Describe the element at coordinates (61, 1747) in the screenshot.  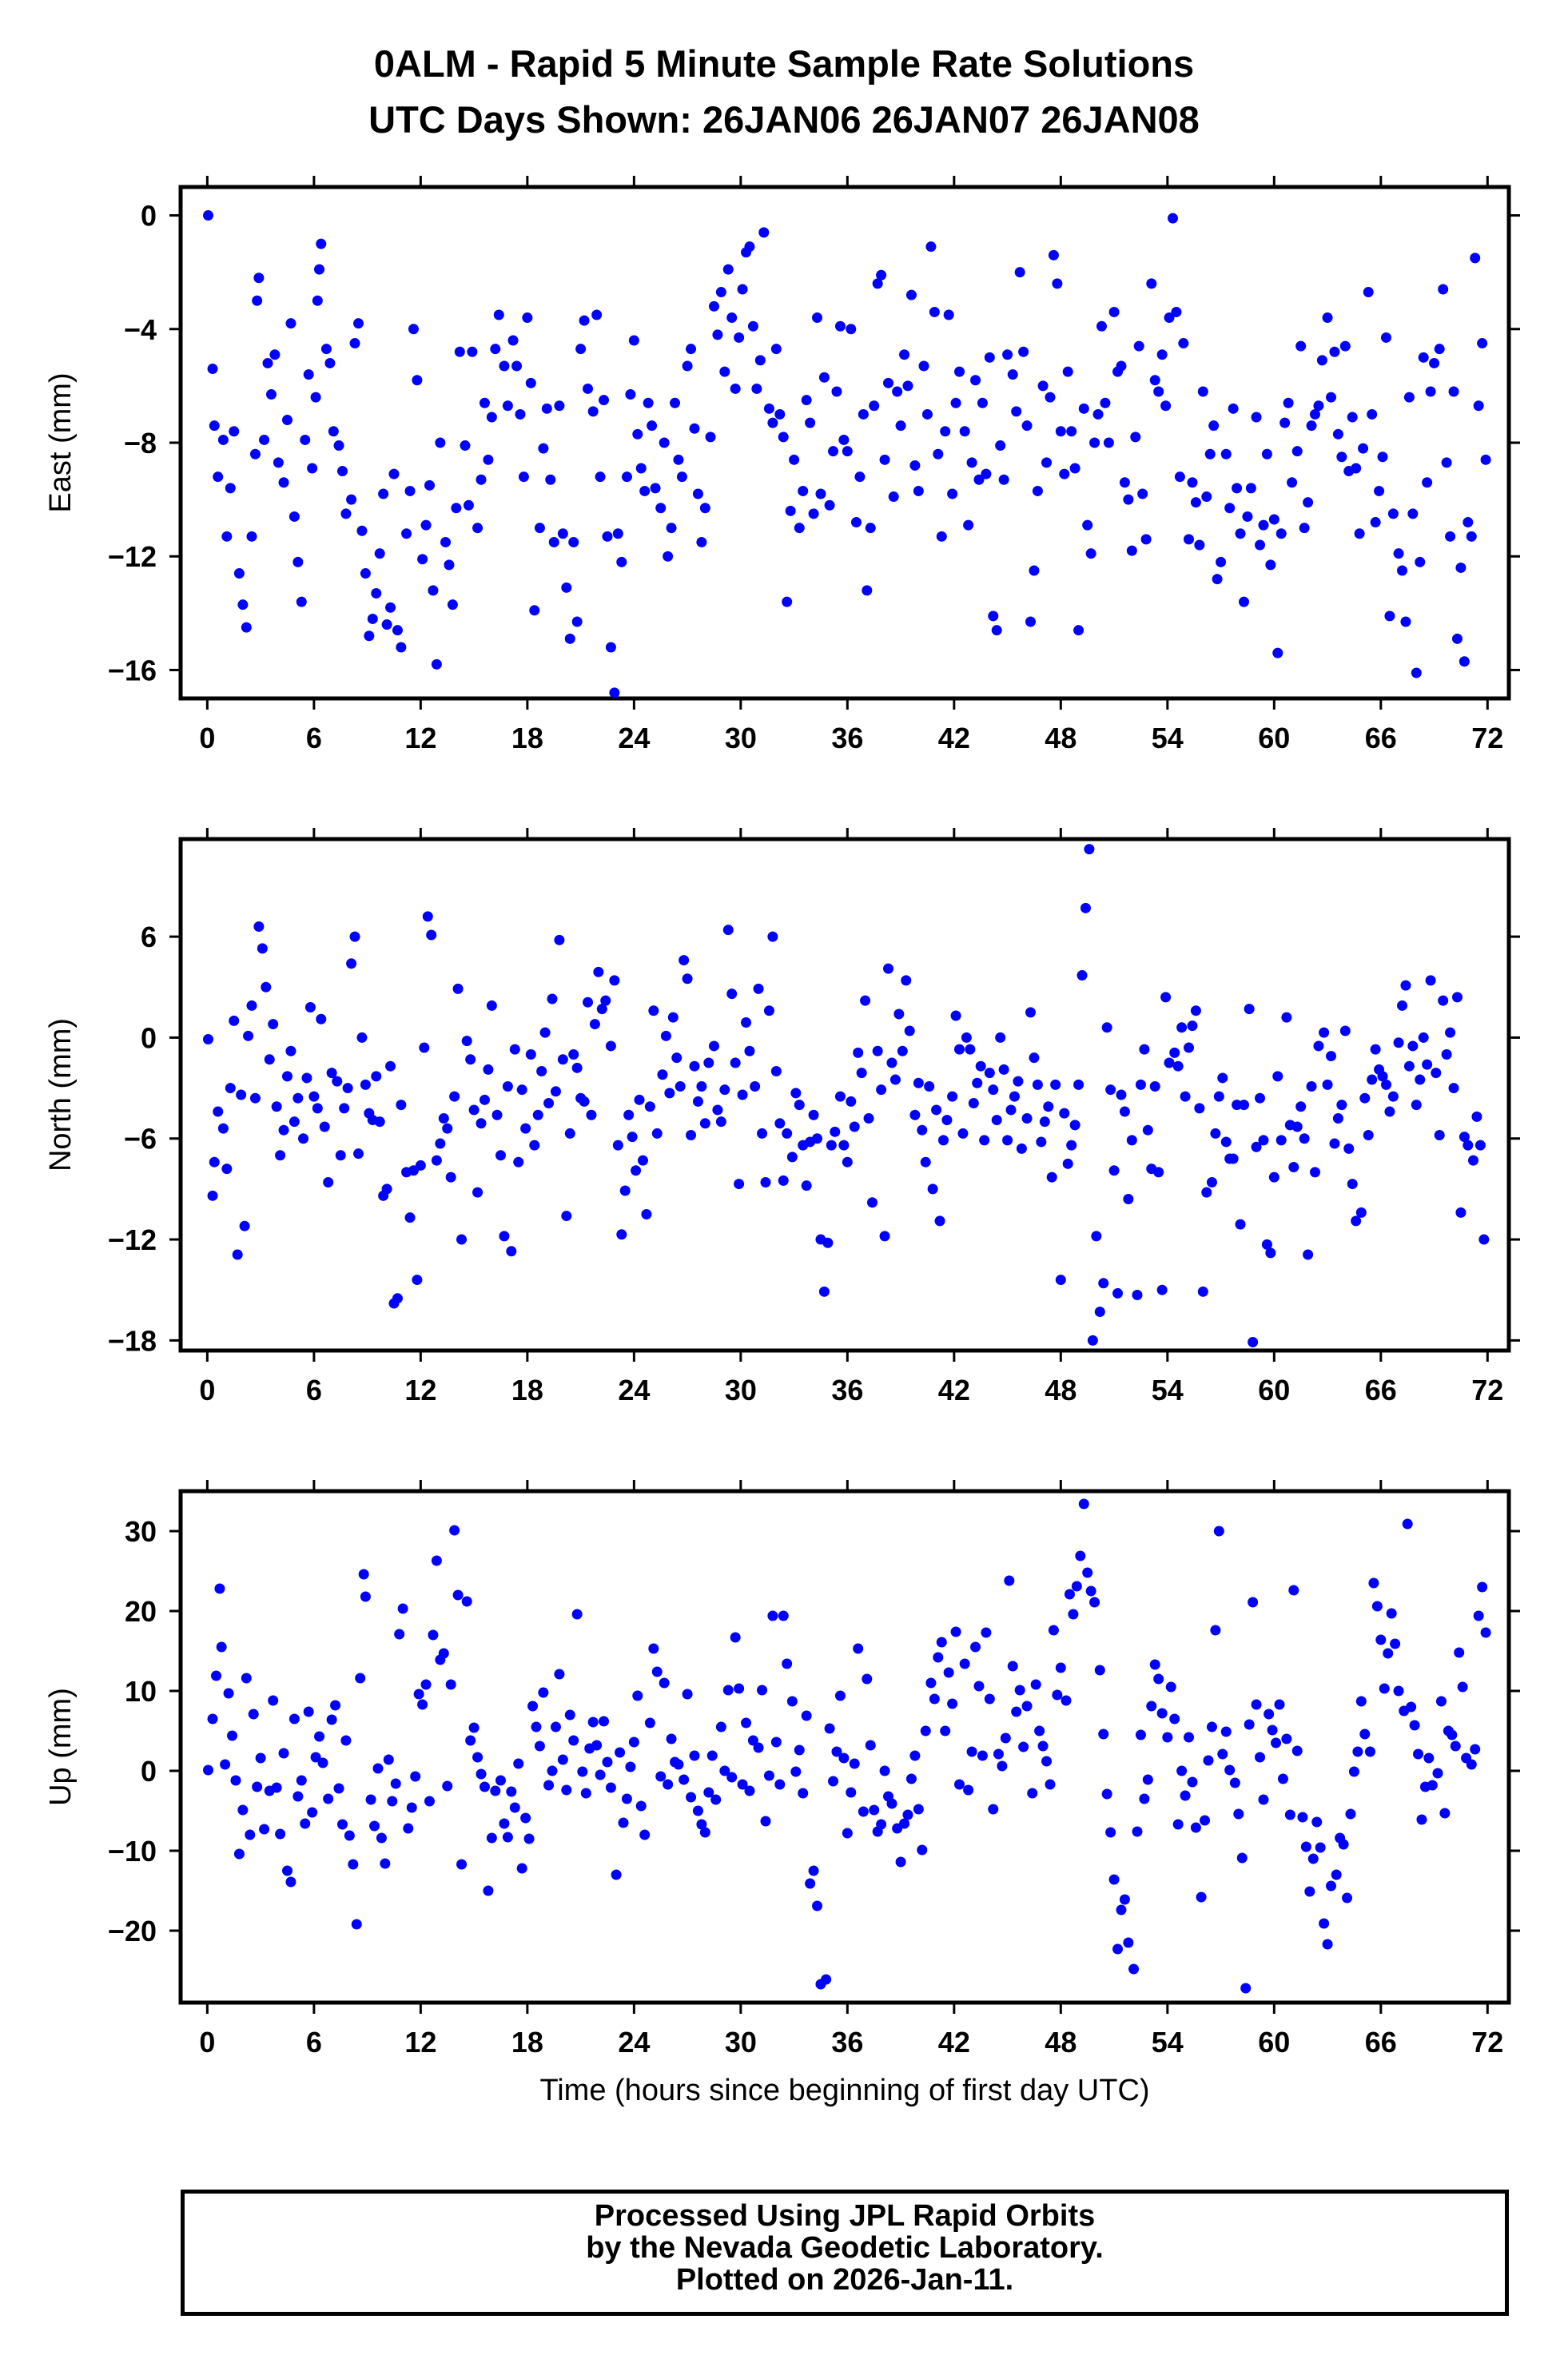
I see `y-axis-label-up: Up (mm)` at that location.